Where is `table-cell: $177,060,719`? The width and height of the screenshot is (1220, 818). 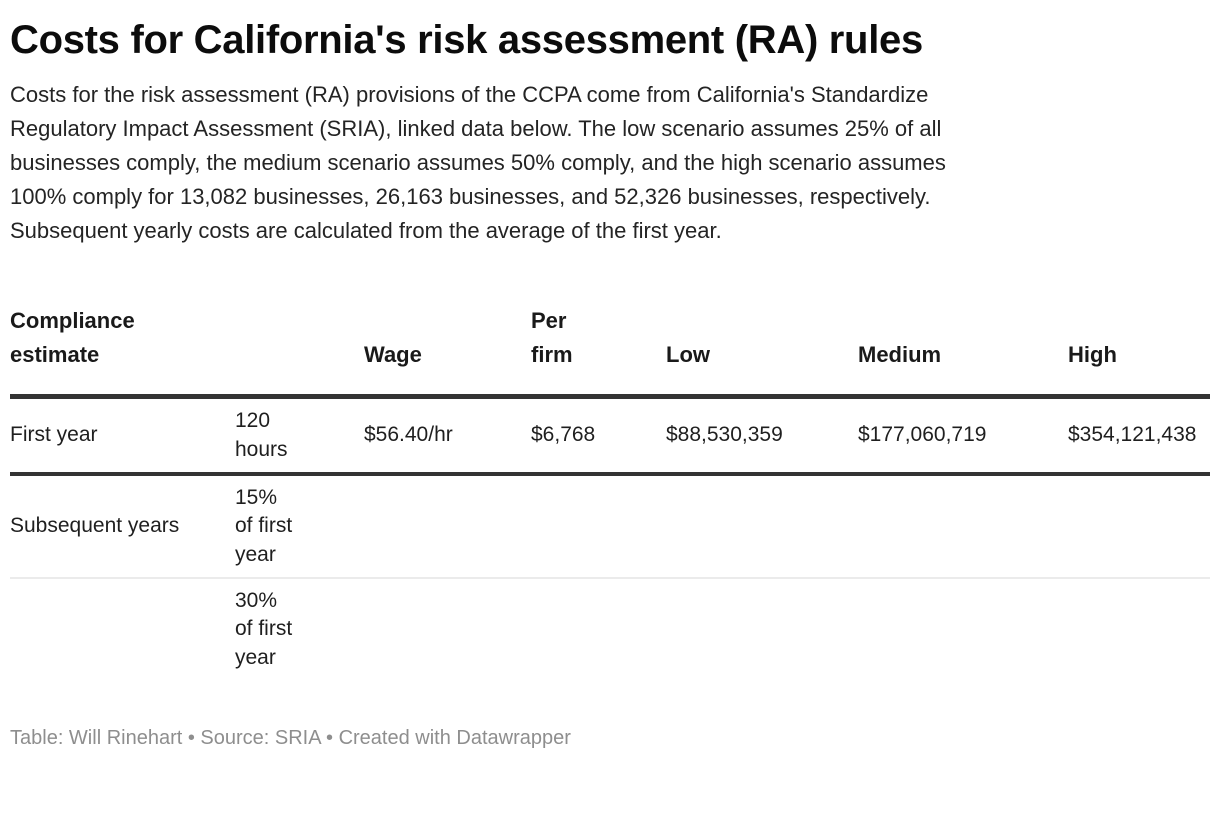 table-cell: $177,060,719 is located at coordinates (963, 436).